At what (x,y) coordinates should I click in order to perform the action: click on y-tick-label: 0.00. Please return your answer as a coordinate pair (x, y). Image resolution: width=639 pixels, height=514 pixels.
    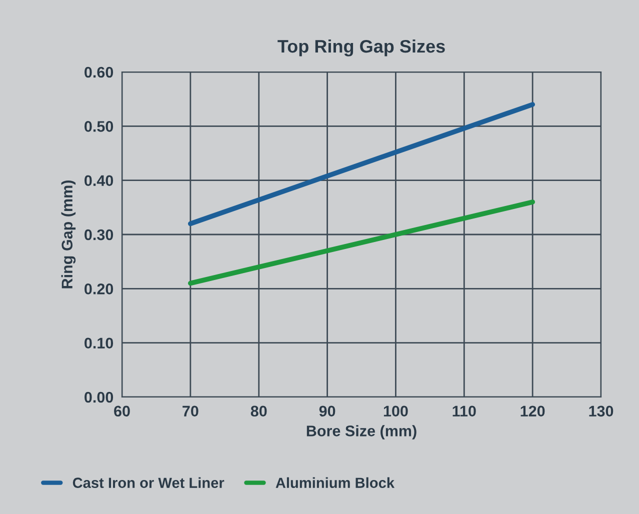
    Looking at the image, I should click on (99, 397).